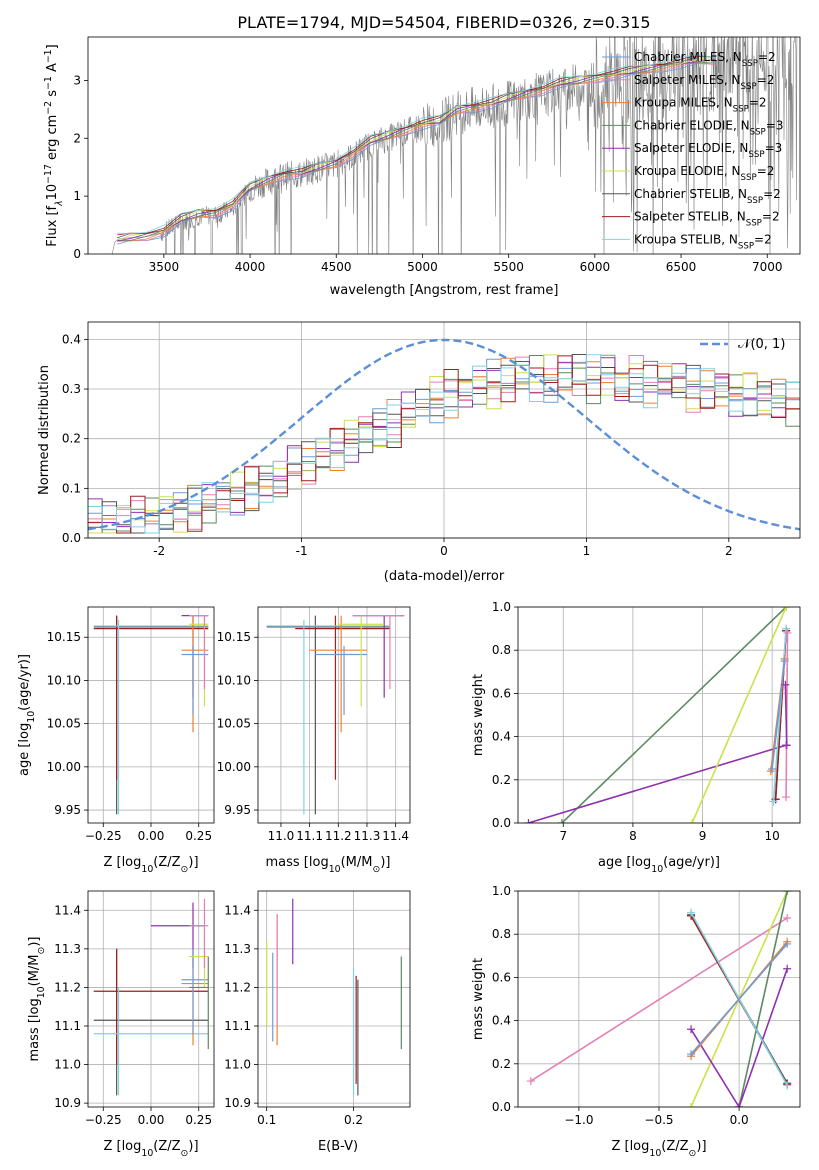 Image resolution: width=819 pixels, height=1170 pixels. What do you see at coordinates (64, 767) in the screenshot?
I see `age-Z-panel-ytick-label: 10.00` at bounding box center [64, 767].